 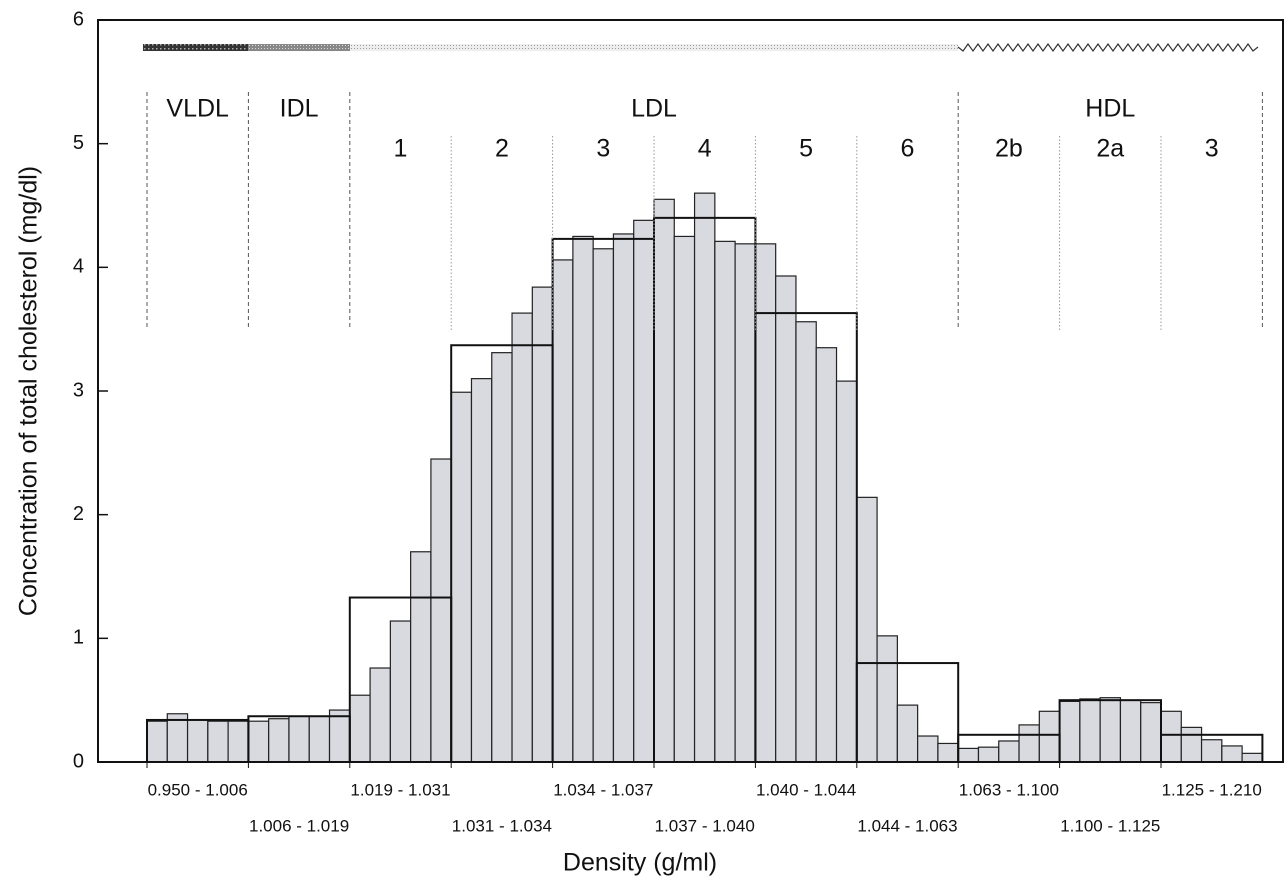 What do you see at coordinates (197, 109) in the screenshot?
I see `class-label: VLDL` at bounding box center [197, 109].